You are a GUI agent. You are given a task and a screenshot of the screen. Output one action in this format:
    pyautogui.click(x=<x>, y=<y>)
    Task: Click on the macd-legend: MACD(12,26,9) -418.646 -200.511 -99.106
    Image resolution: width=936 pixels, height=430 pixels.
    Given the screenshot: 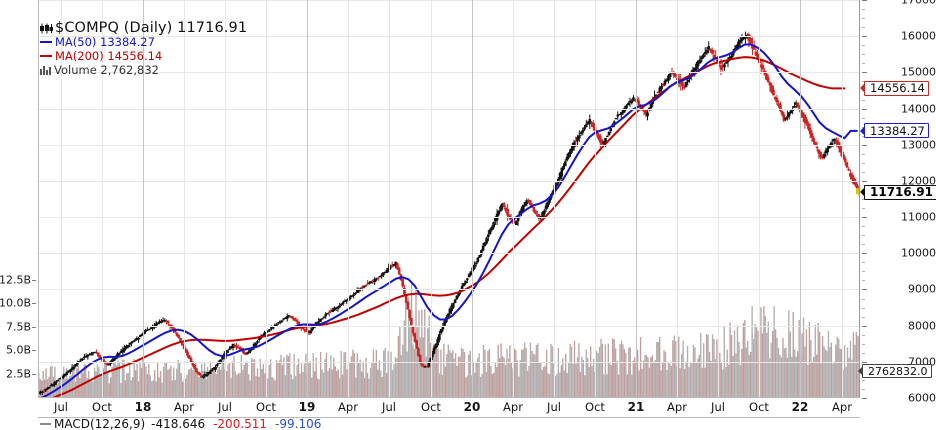 What is the action you would take?
    pyautogui.click(x=180, y=424)
    